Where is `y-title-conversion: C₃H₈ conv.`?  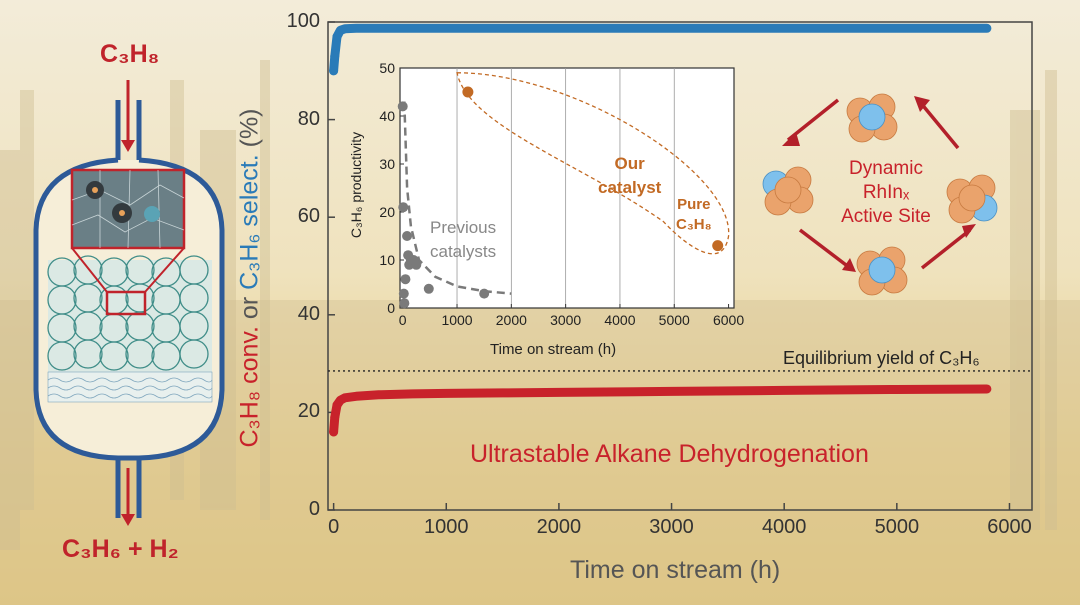 y-title-conversion: C₃H₈ conv. is located at coordinates (249, 387).